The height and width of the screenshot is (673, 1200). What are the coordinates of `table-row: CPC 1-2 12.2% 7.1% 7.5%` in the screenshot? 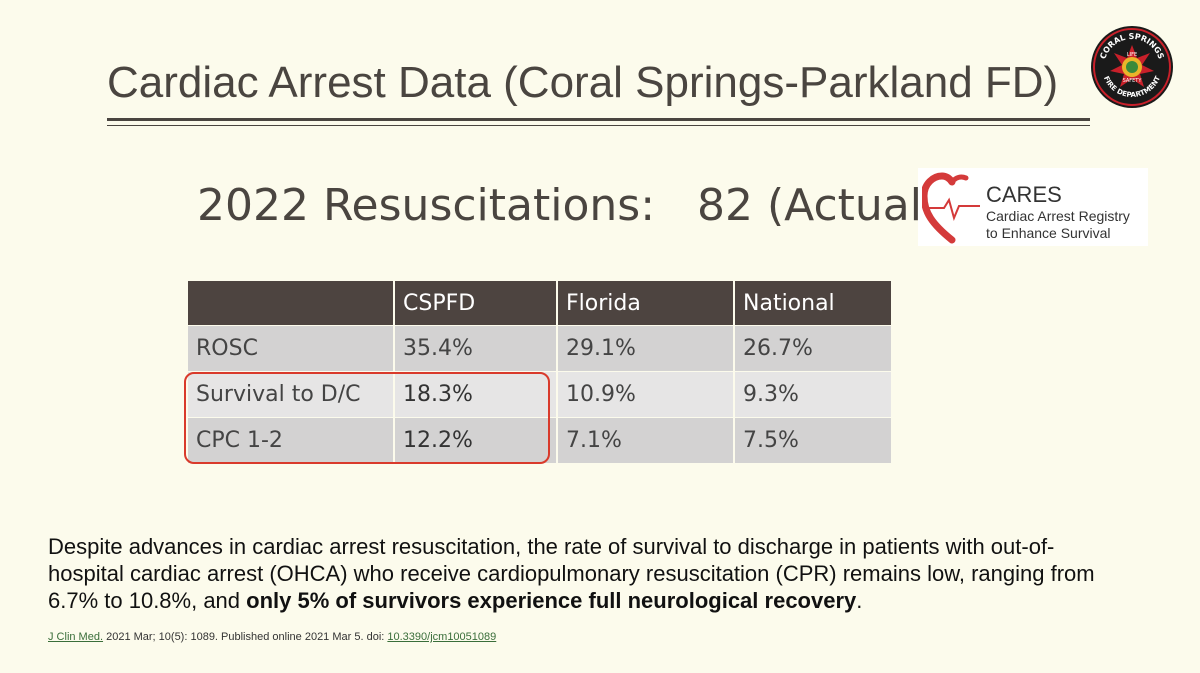 It's located at (540, 440).